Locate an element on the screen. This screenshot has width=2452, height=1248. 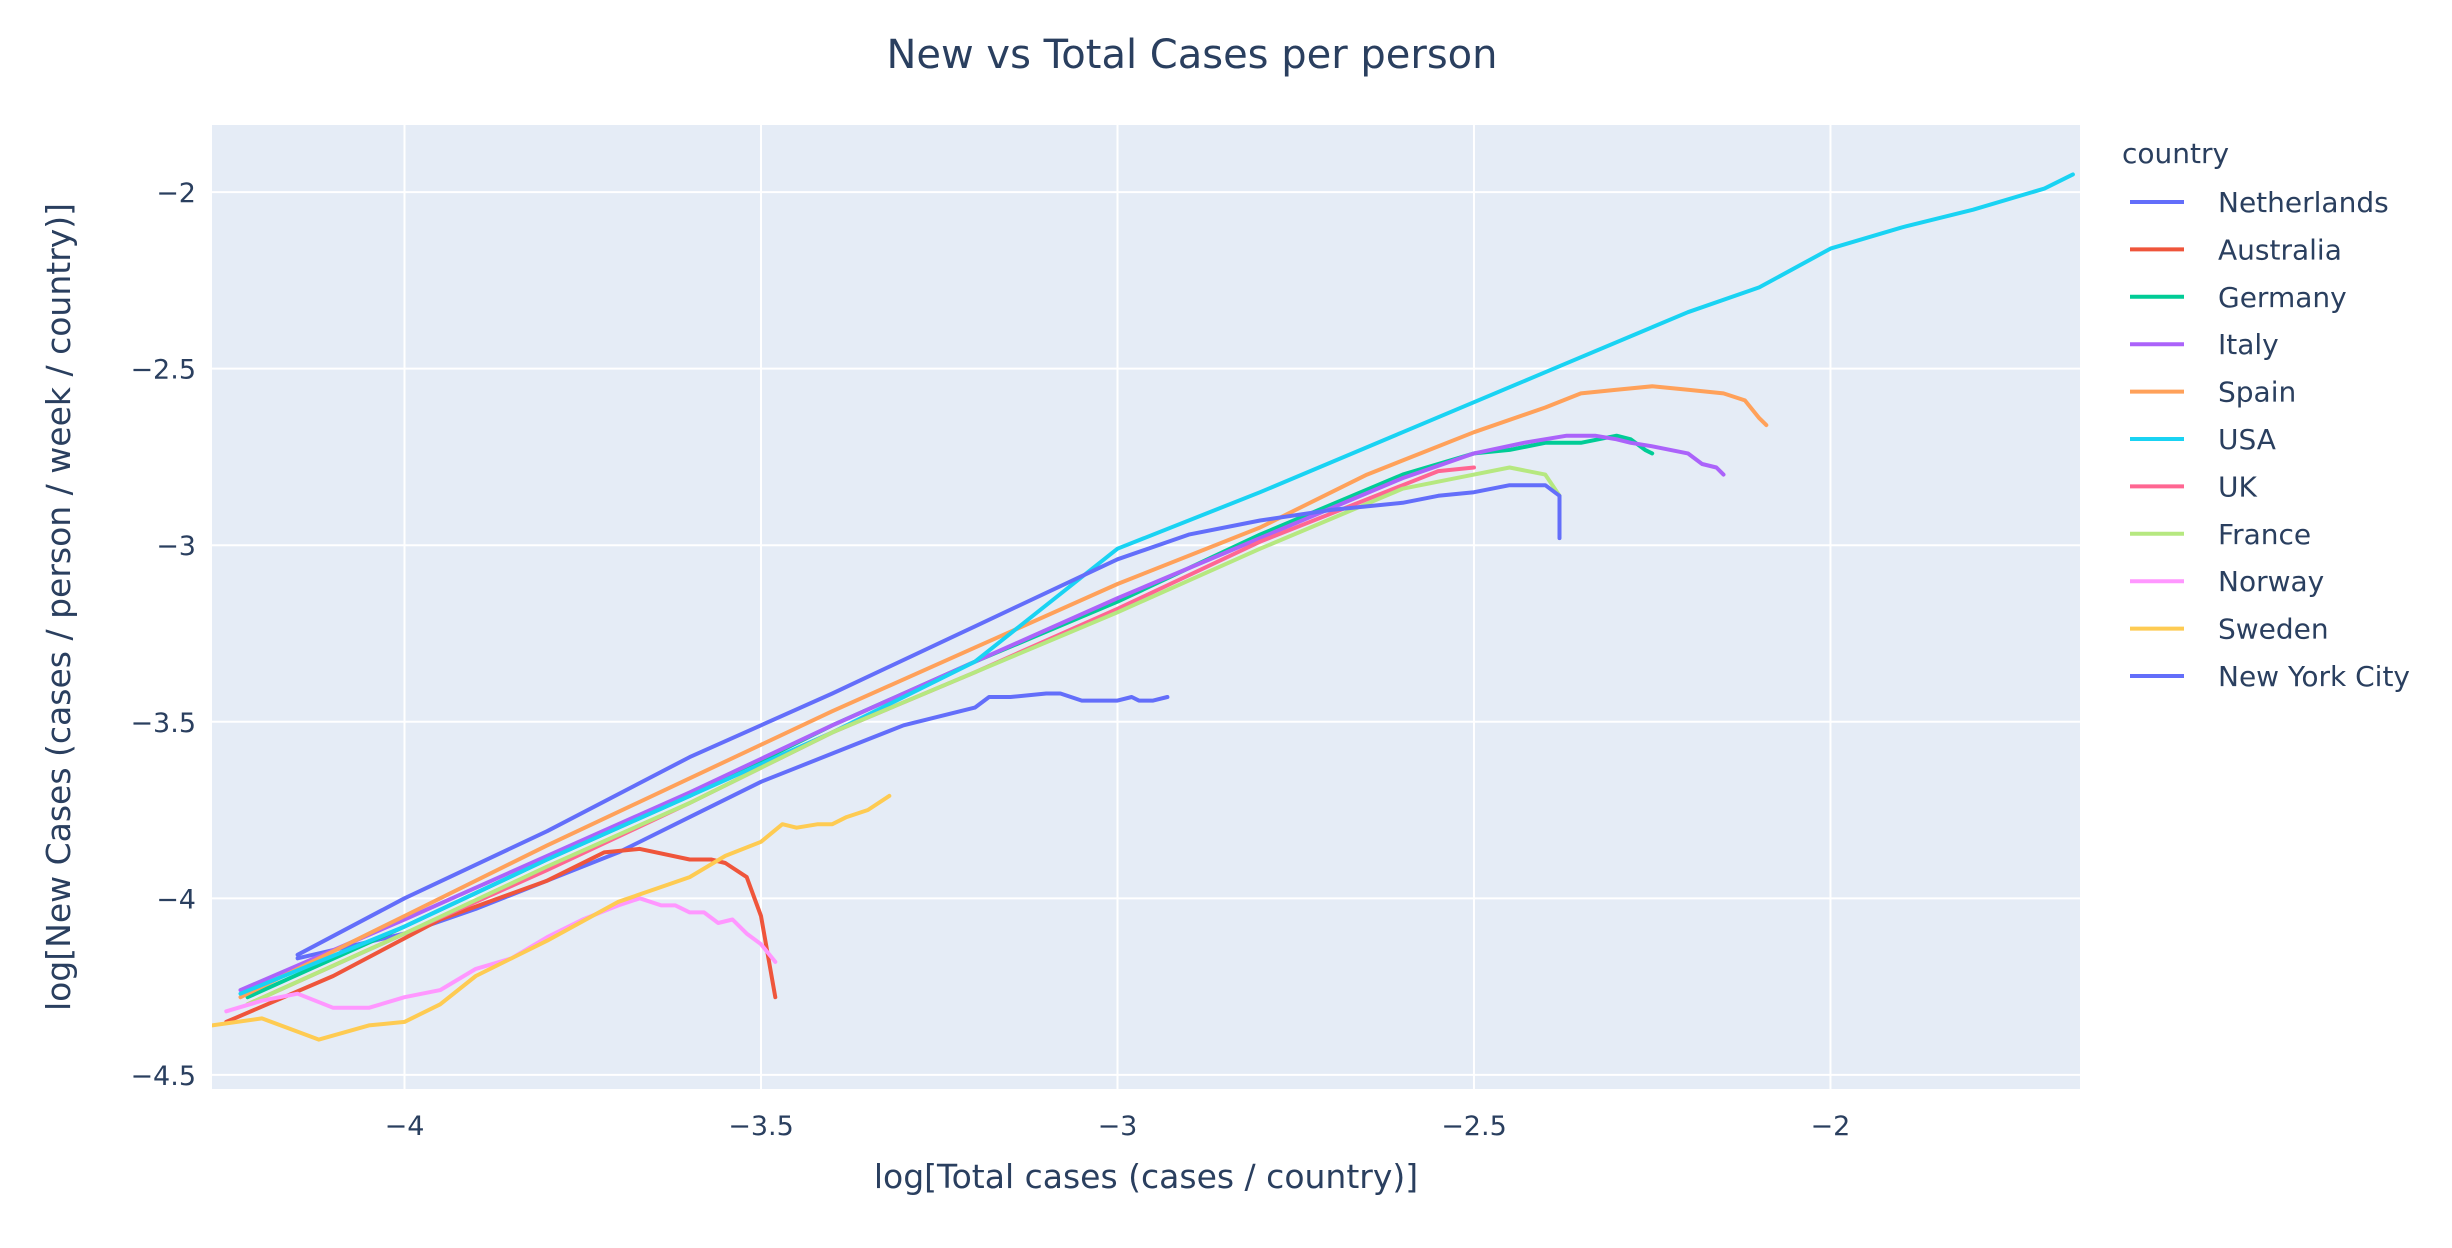
series-line-sweden is located at coordinates (552, 917).